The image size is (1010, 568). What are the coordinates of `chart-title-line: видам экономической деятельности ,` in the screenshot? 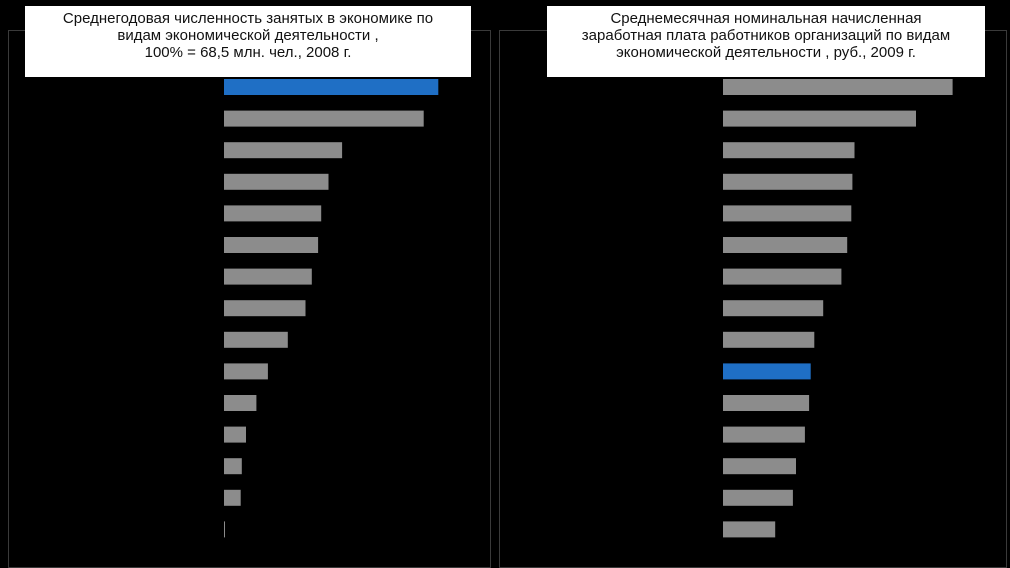 It's located at (248, 35).